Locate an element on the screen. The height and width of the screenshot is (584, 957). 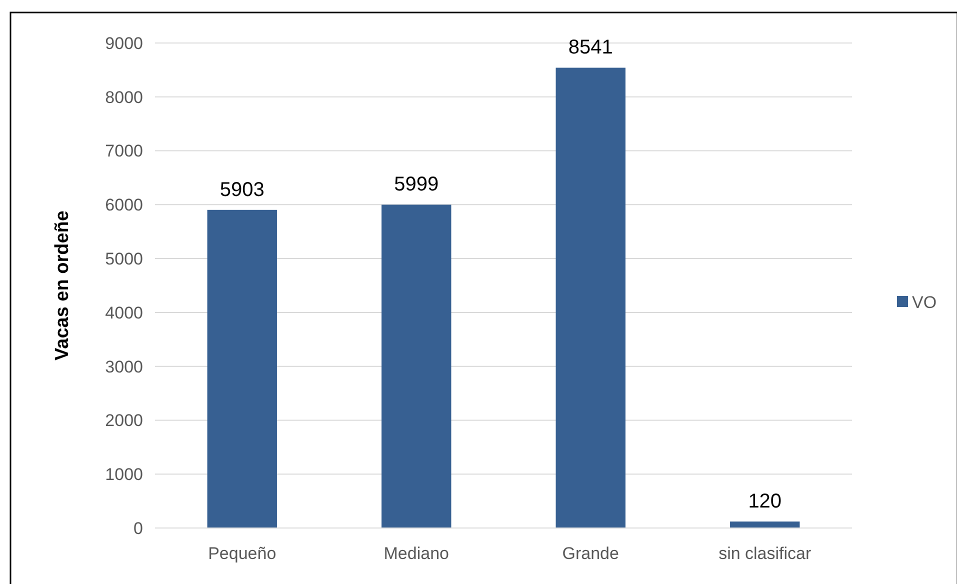
y-axis-title: Vacas en ordeñe is located at coordinates (62, 285).